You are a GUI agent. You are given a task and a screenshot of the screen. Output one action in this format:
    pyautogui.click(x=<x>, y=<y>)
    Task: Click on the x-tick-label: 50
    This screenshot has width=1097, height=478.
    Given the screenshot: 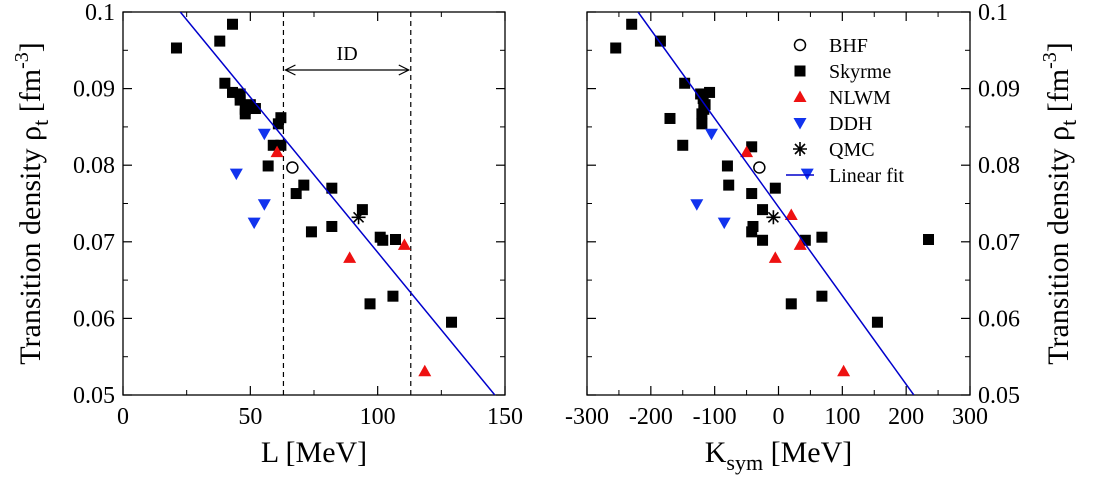 What is the action you would take?
    pyautogui.click(x=250, y=417)
    